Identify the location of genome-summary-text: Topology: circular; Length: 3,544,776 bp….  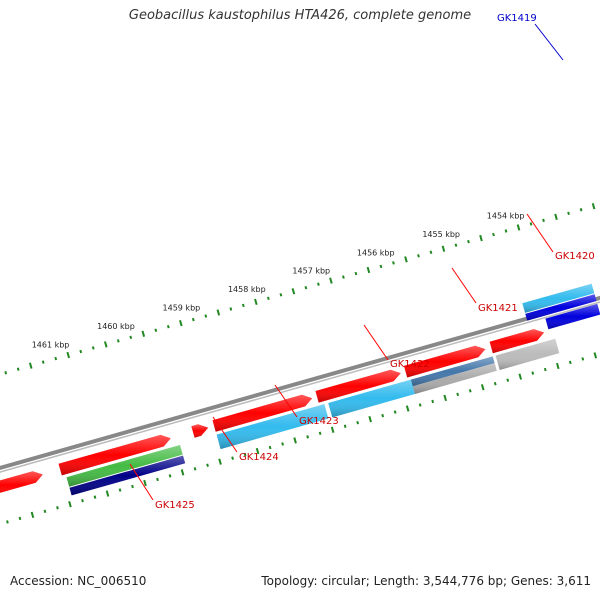
(426, 581).